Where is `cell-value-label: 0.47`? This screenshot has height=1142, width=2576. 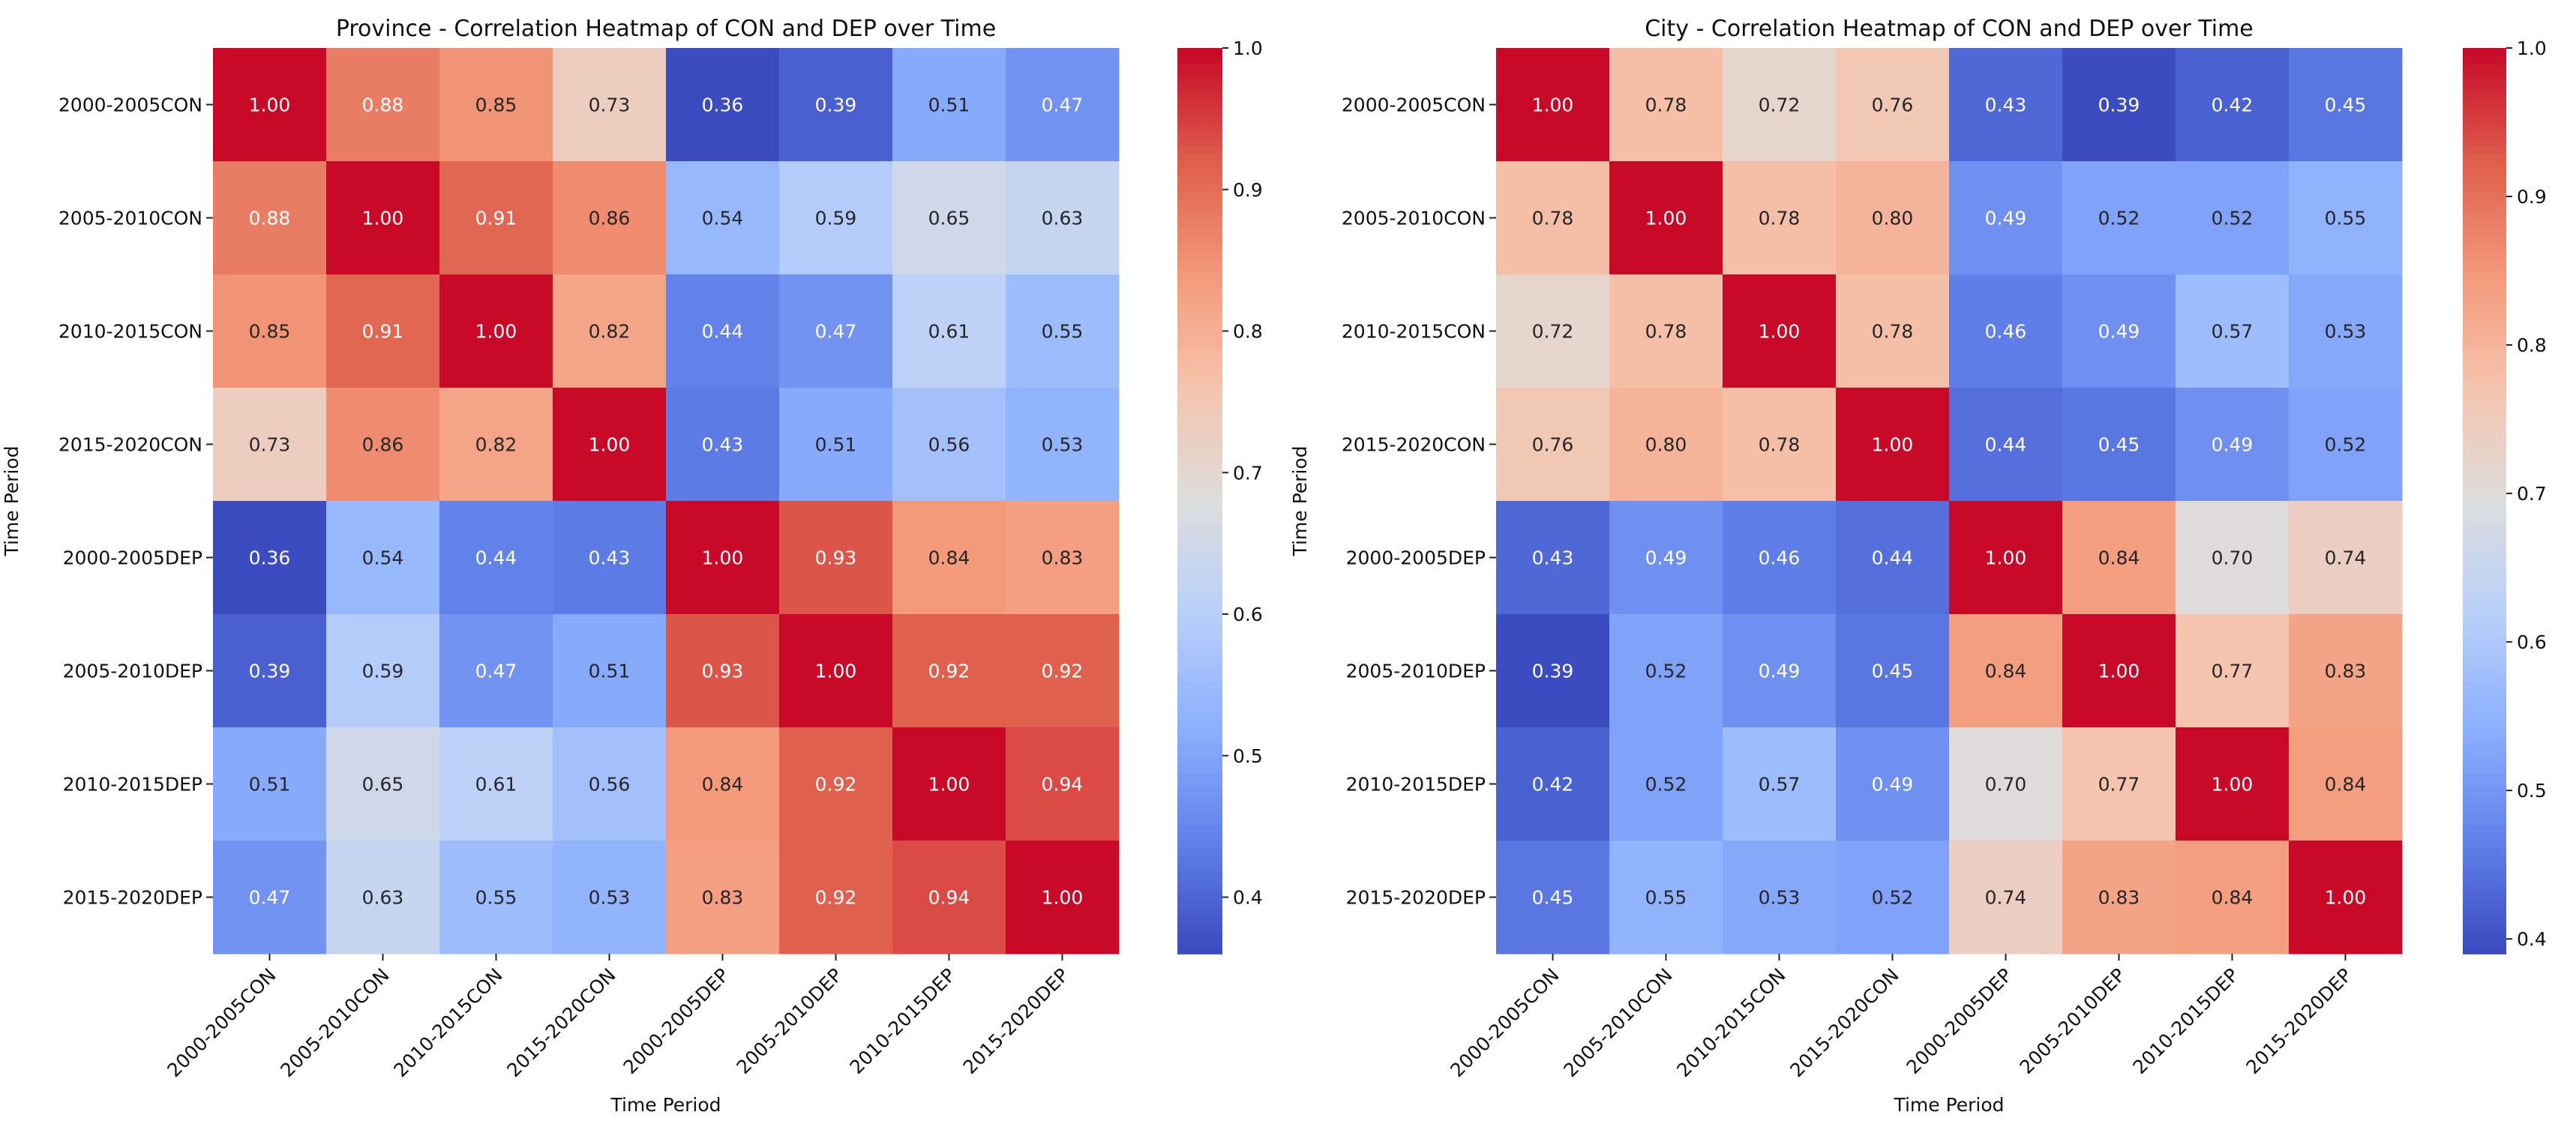
cell-value-label: 0.47 is located at coordinates (1063, 105).